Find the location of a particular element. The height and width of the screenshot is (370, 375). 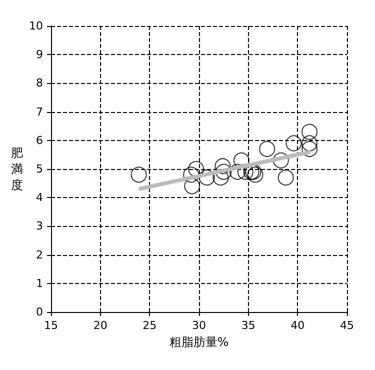

y-tick-label: 1 is located at coordinates (39, 283).